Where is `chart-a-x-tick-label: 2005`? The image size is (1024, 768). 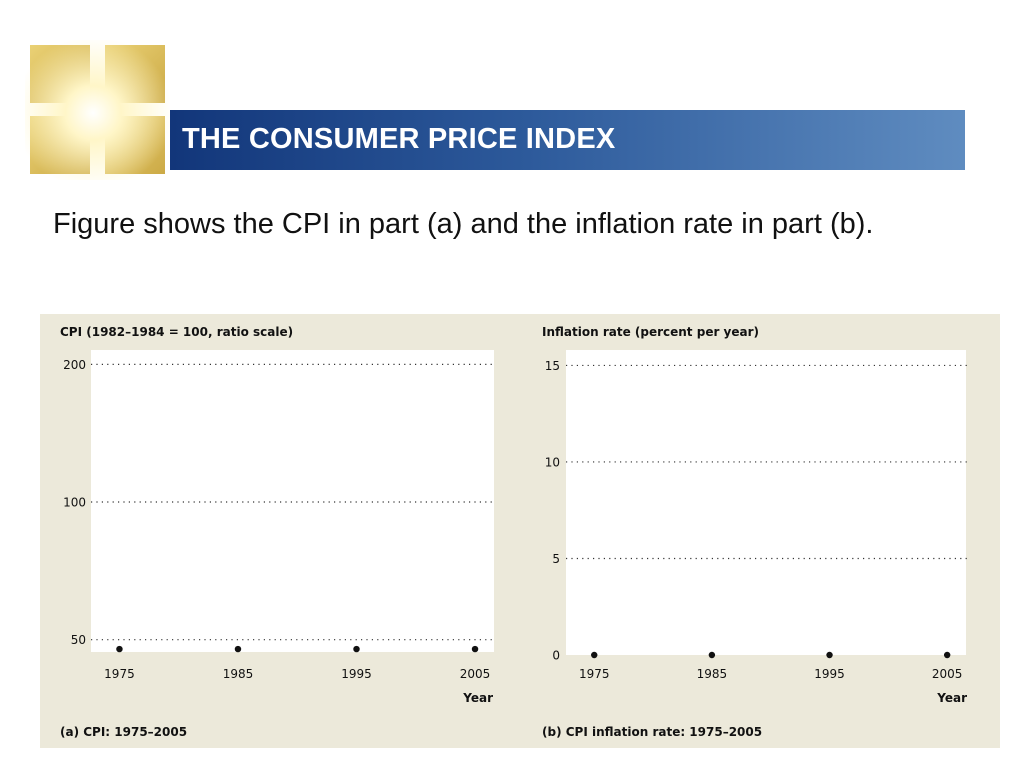
chart-a-x-tick-label: 2005 is located at coordinates (475, 674).